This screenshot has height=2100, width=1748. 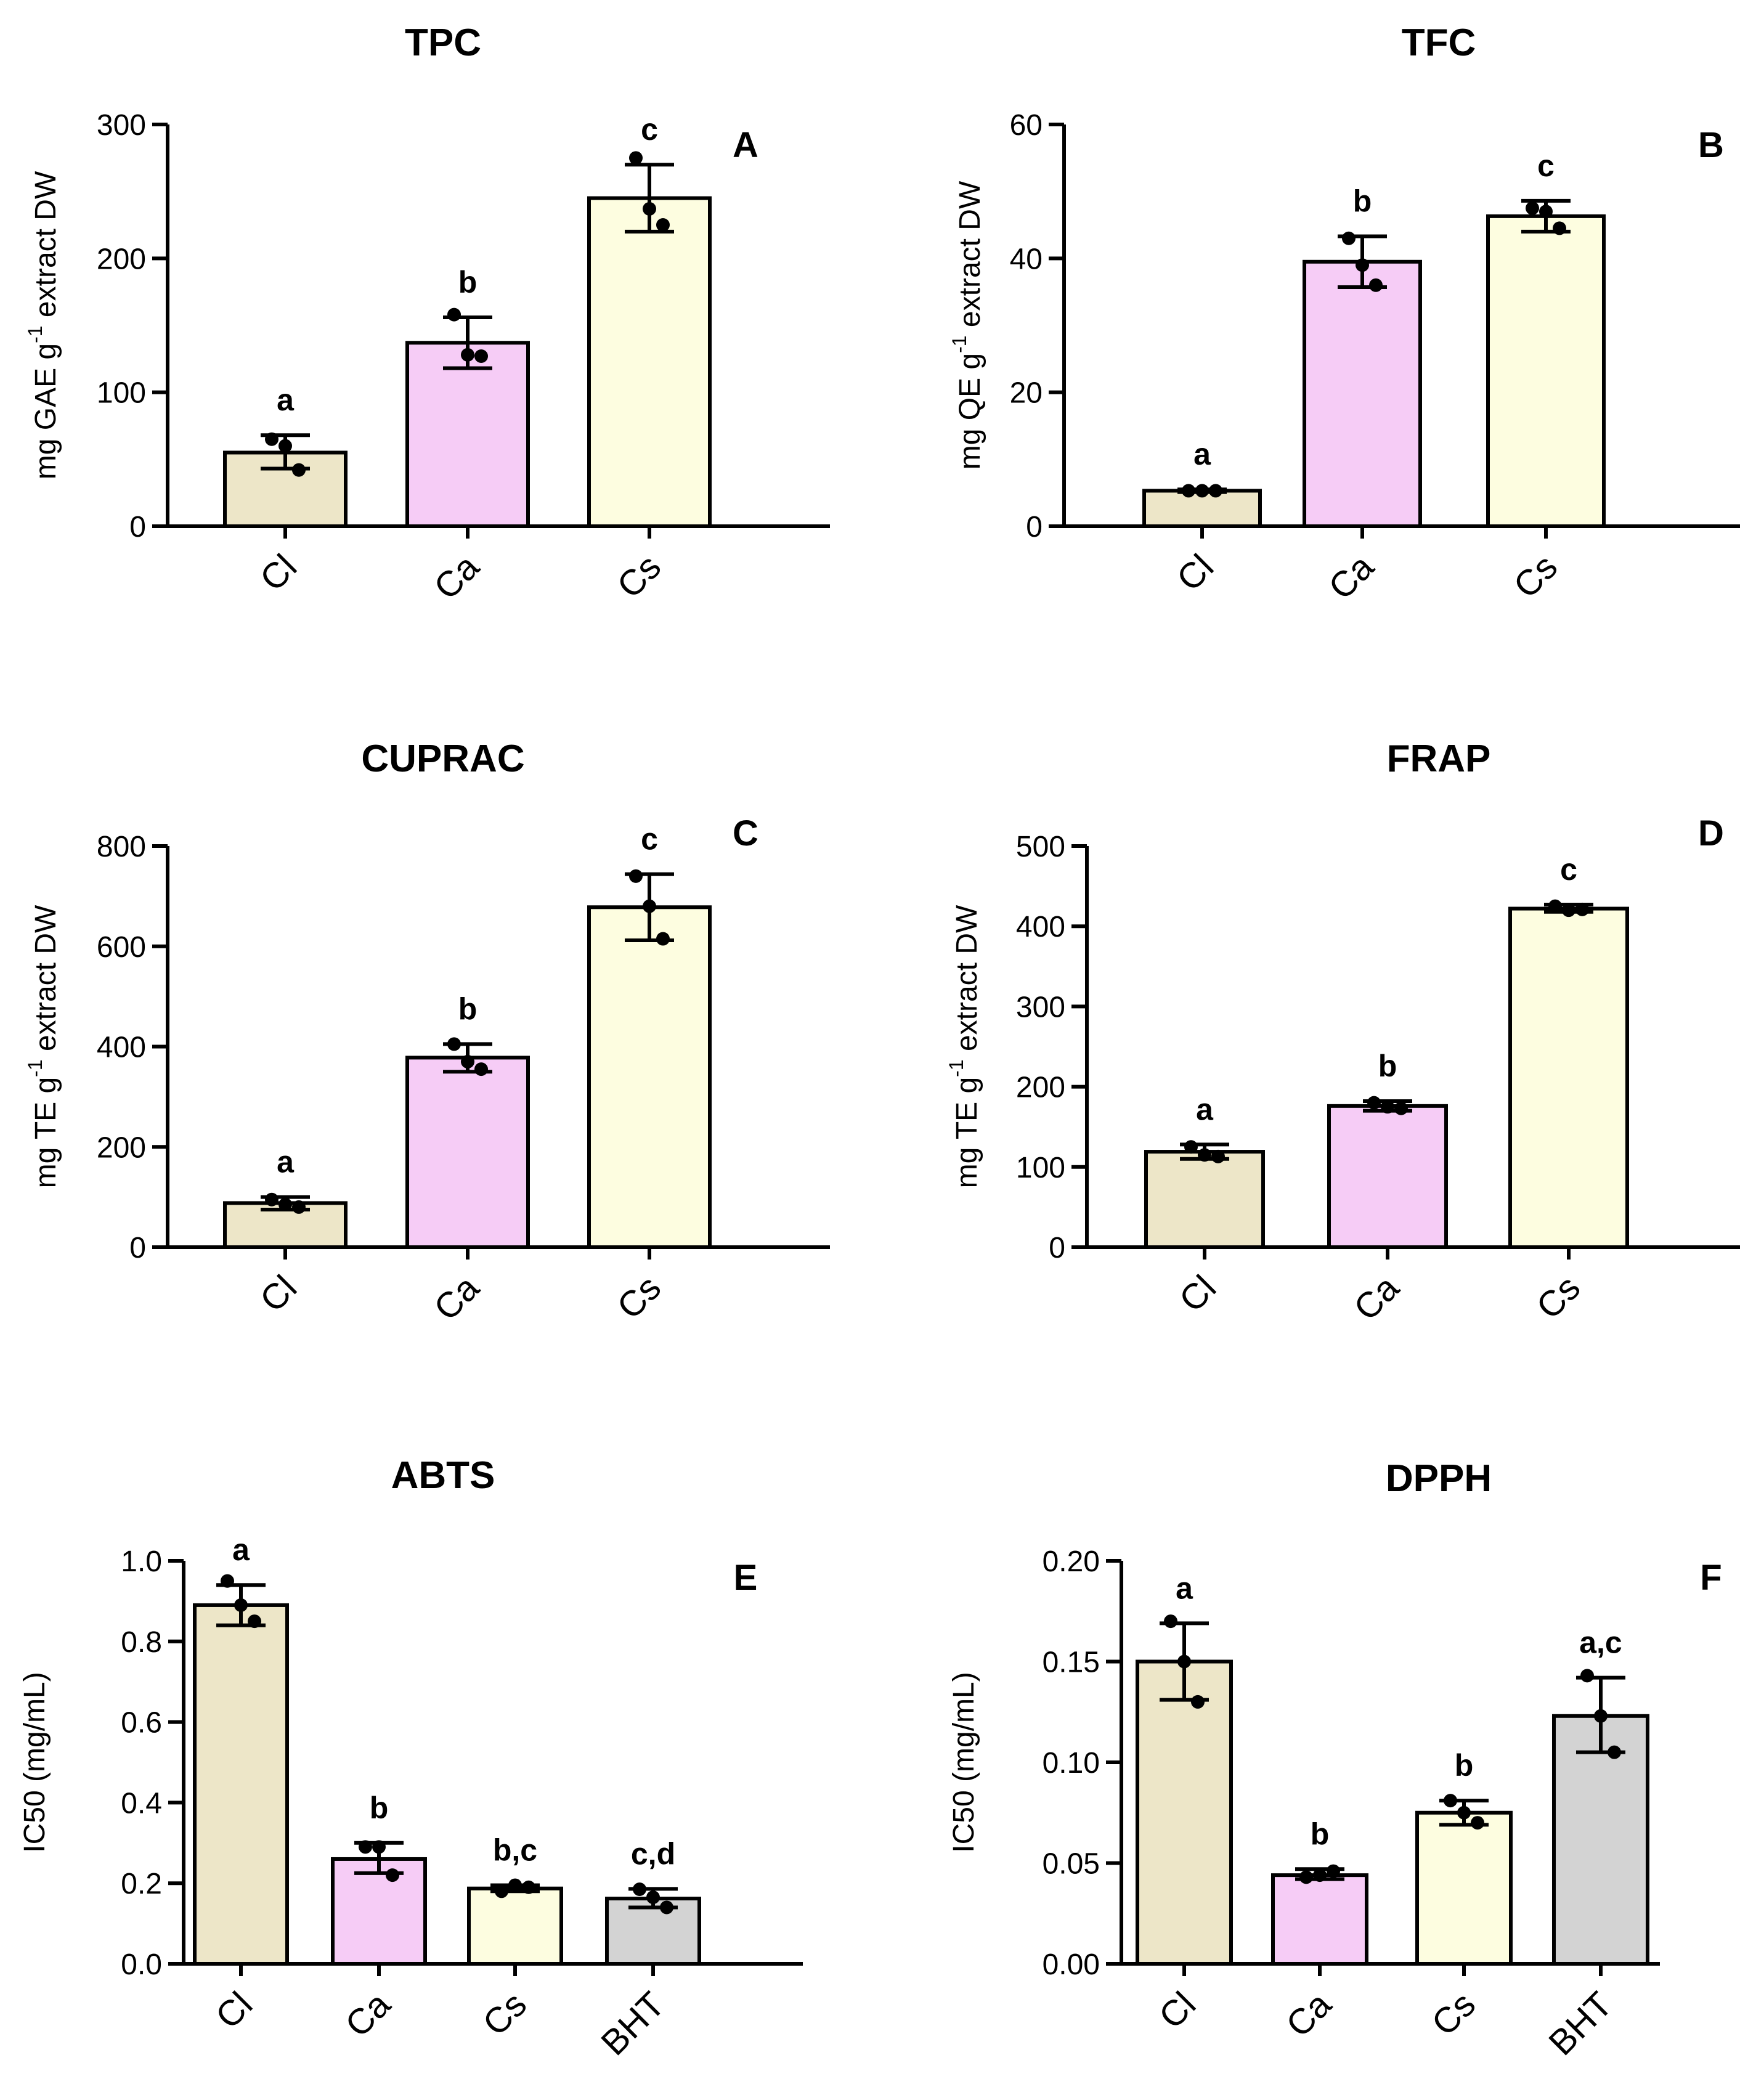 What do you see at coordinates (1040, 1168) in the screenshot?
I see `y-tick-label: 100` at bounding box center [1040, 1168].